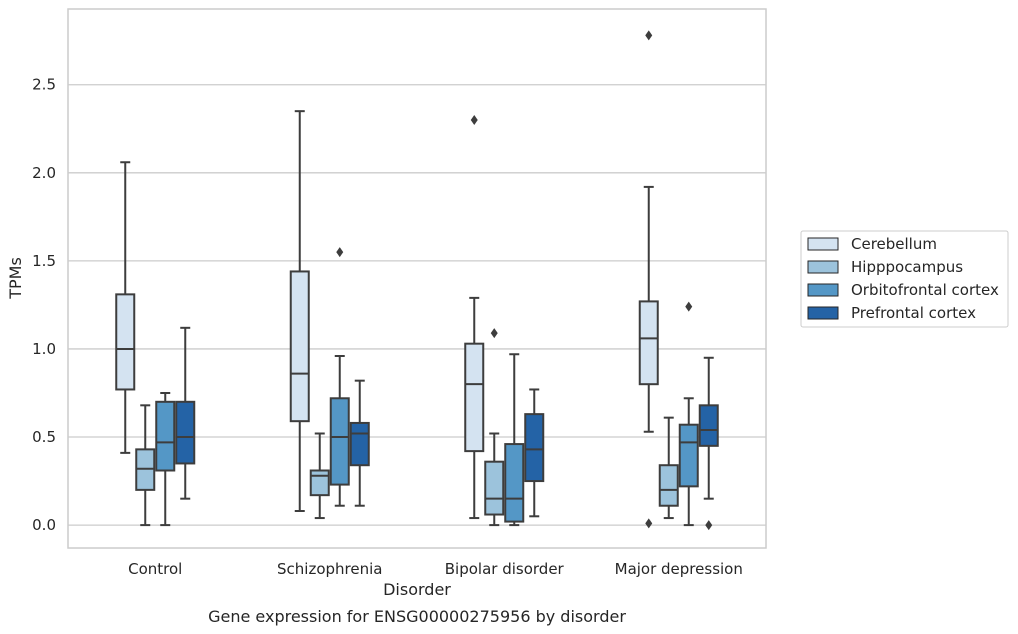 This screenshot has height=634, width=1018. Describe the element at coordinates (44, 349) in the screenshot. I see `y-tick-label: 1.0` at that location.